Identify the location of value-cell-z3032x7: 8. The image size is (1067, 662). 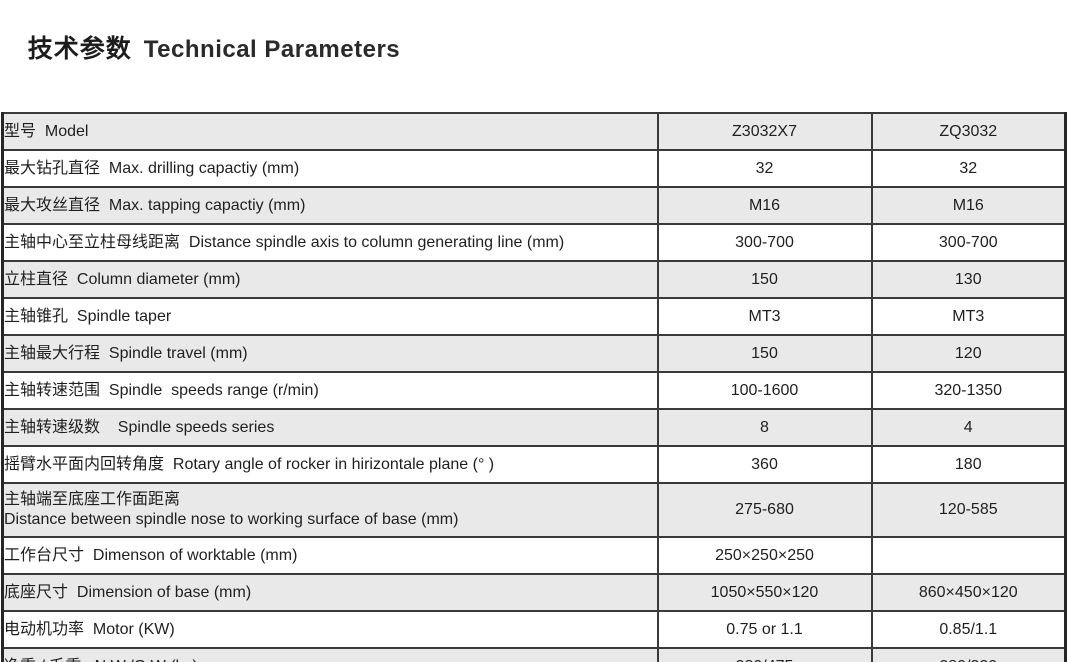
(764, 427).